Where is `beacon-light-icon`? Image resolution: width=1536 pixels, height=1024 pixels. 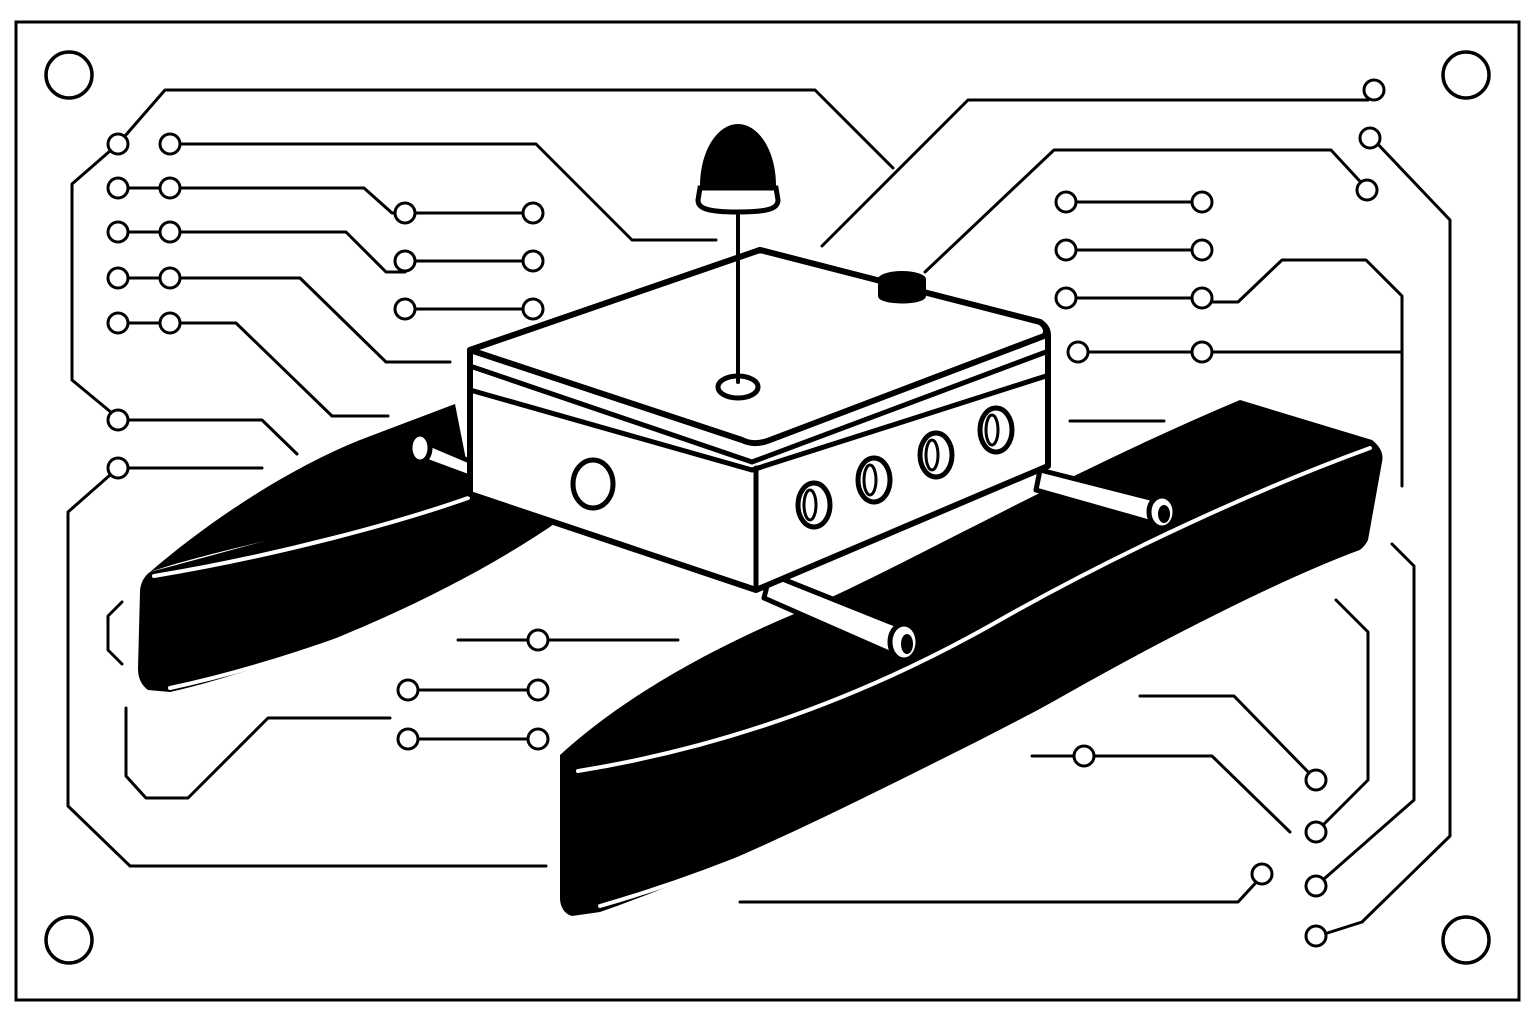
beacon-light-icon is located at coordinates (738, 262).